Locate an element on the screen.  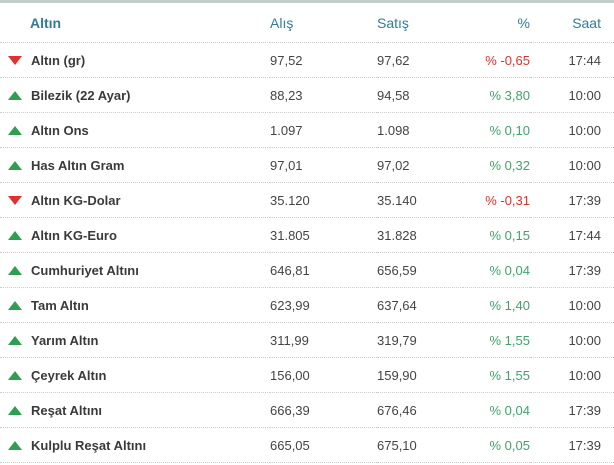
sell-price: 676,46 is located at coordinates (420, 410).